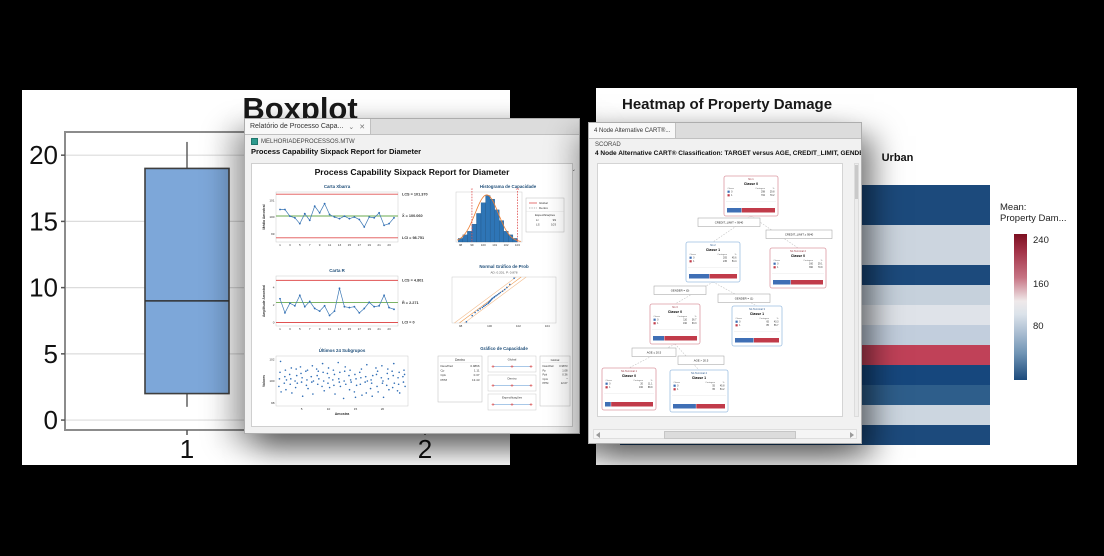 The height and width of the screenshot is (556, 1104). What do you see at coordinates (897, 158) in the screenshot?
I see `heatmap-column-label: Urban` at bounding box center [897, 158].